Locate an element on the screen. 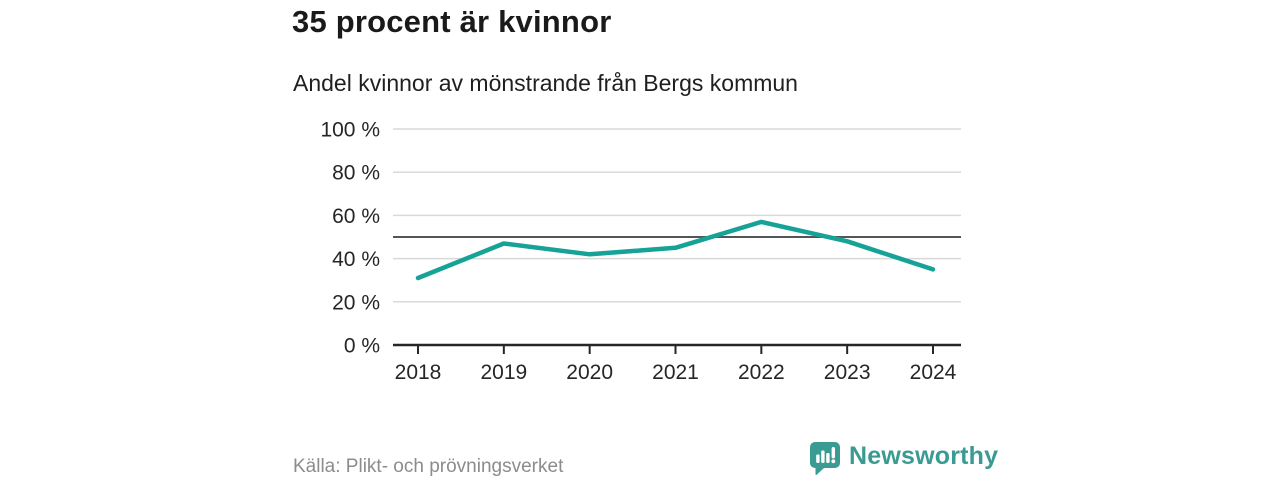 The width and height of the screenshot is (1280, 480). newsworthy-logo: Newsworthy is located at coordinates (904, 458).